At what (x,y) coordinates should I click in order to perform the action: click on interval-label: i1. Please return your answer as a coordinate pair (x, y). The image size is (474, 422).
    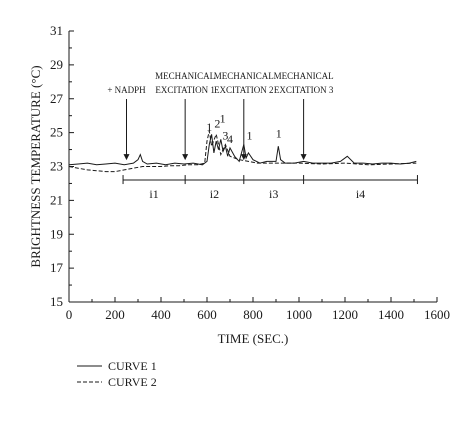
    Looking at the image, I should click on (153, 194).